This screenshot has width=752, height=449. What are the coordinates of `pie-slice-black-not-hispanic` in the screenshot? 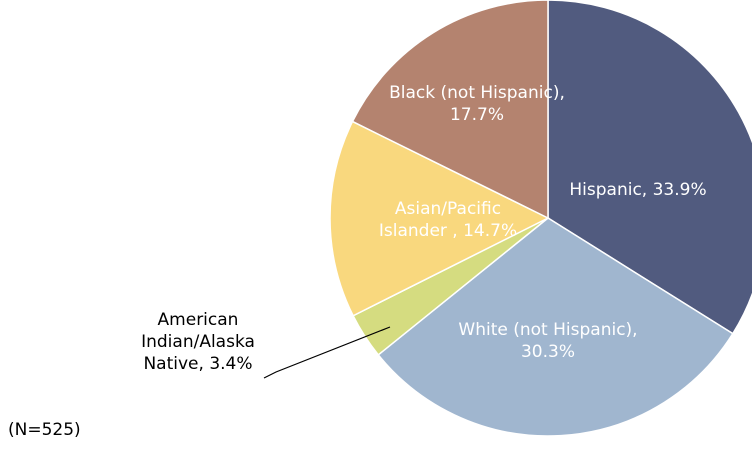 It's located at (450, 110).